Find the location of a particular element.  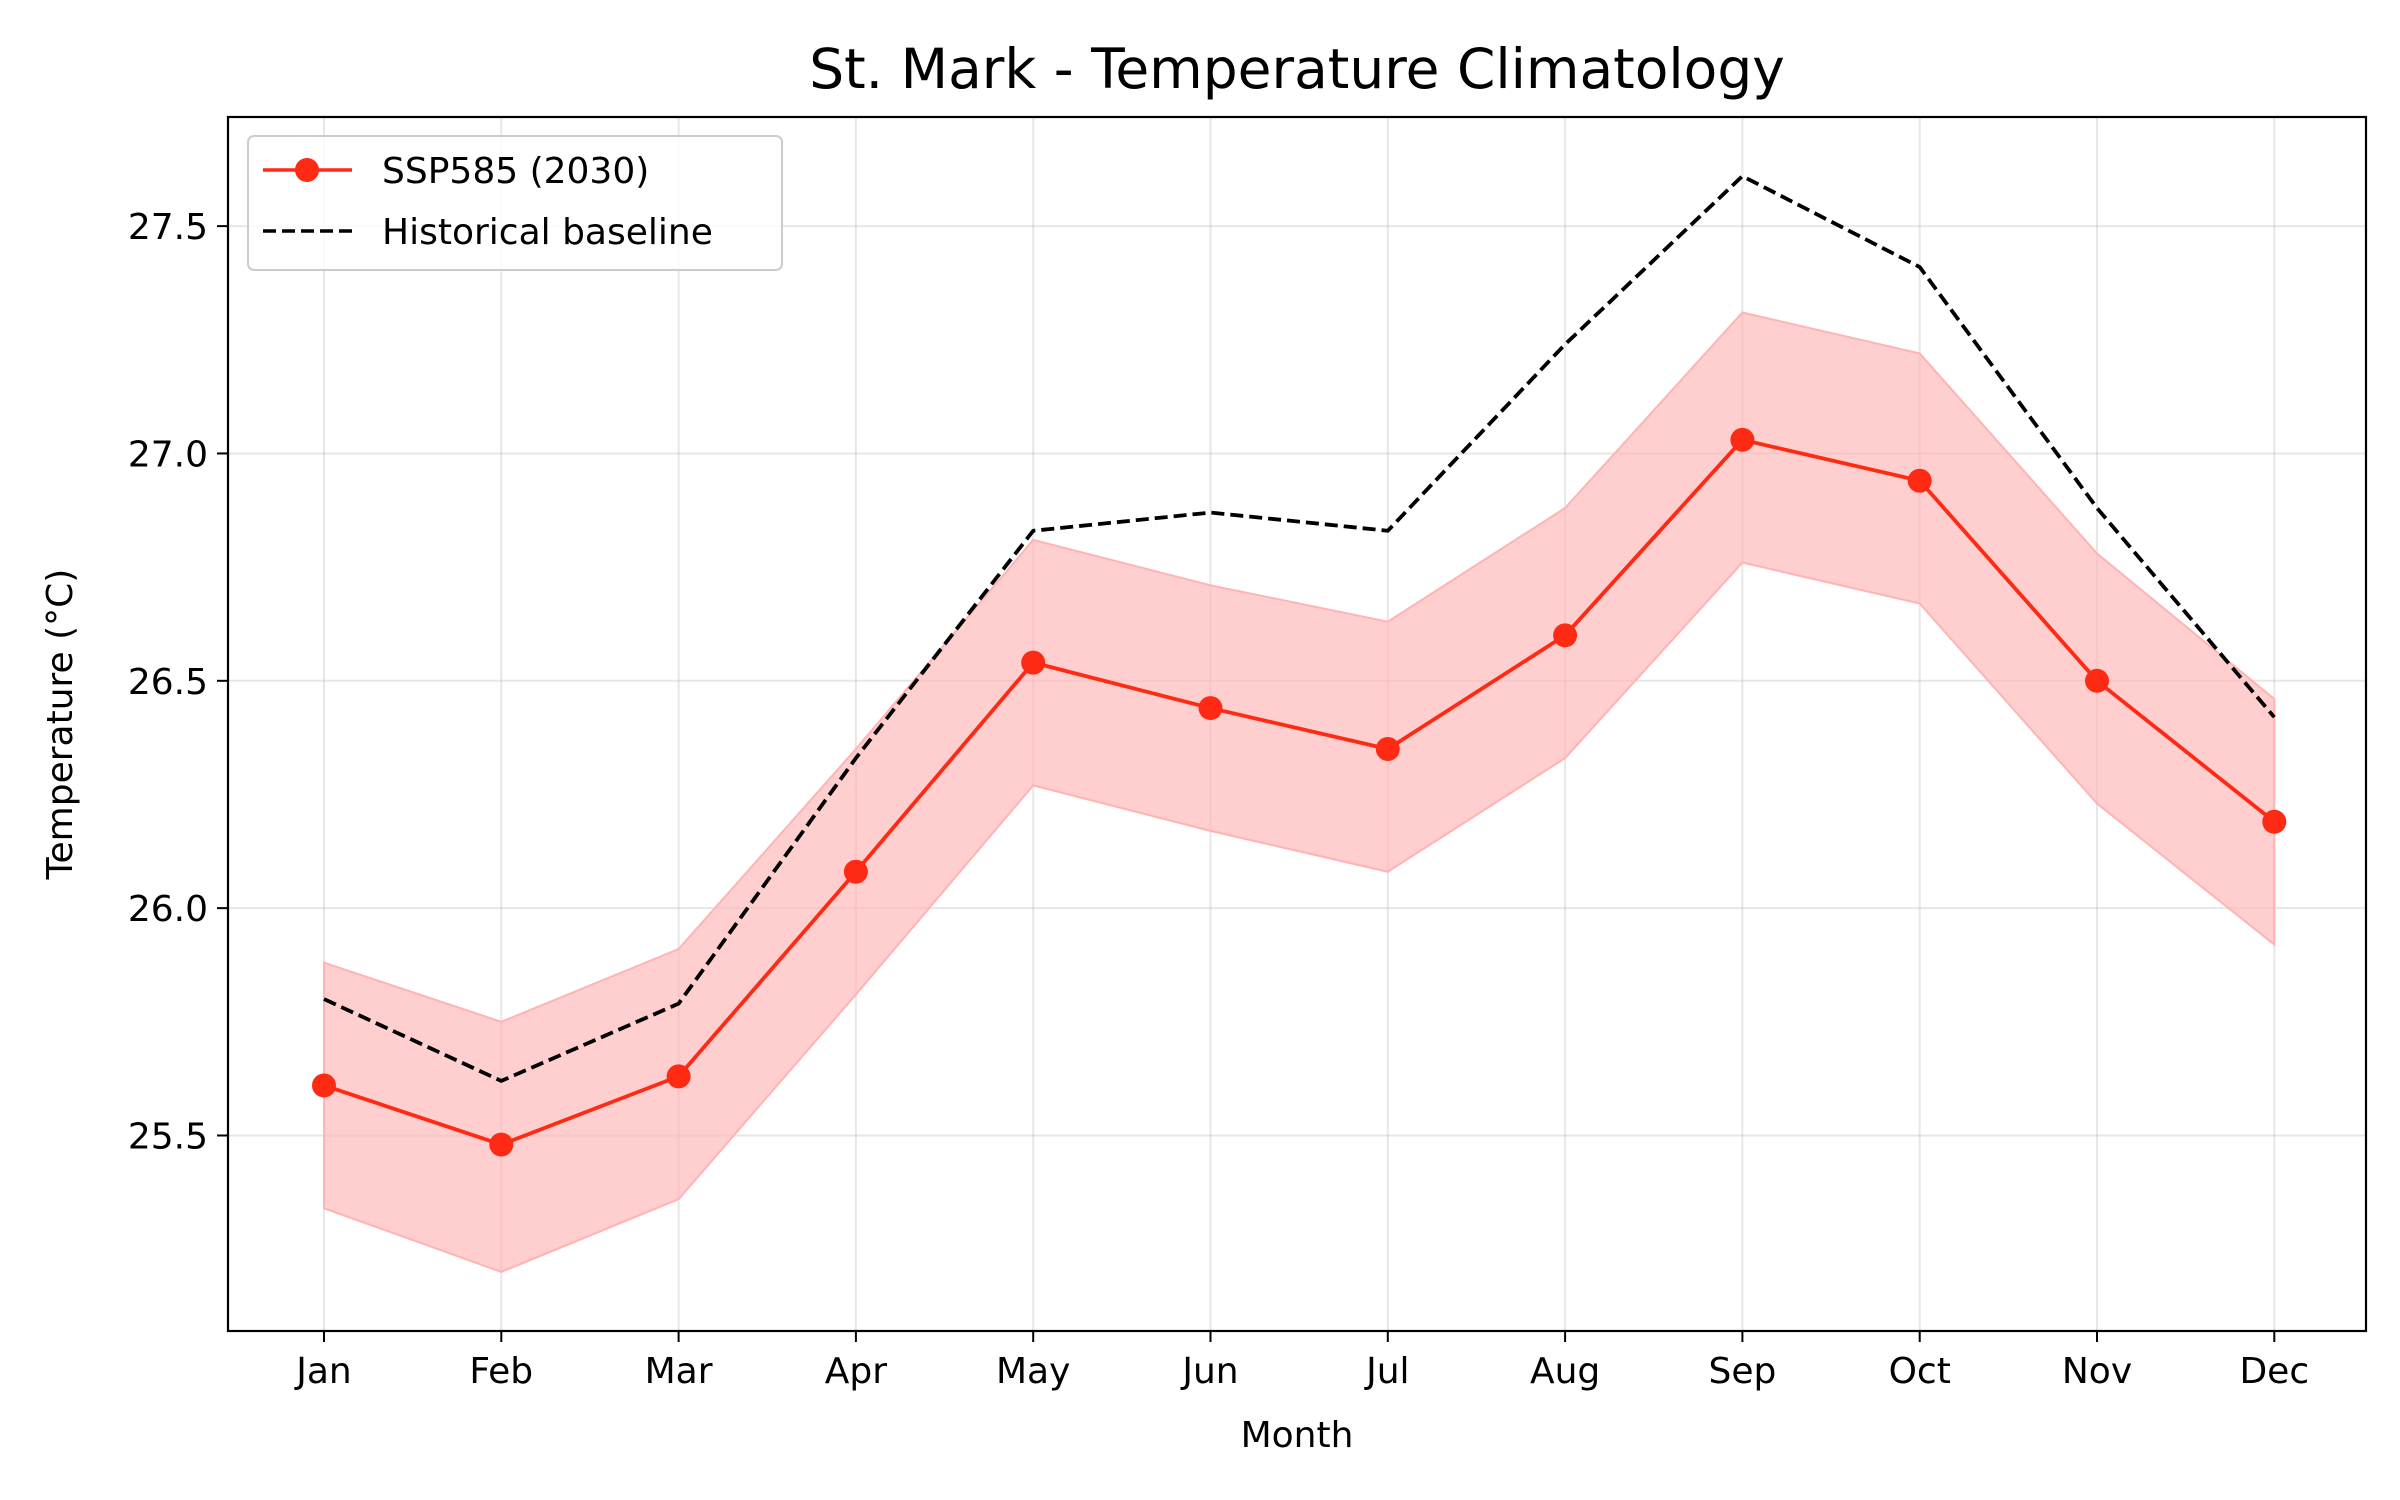

x-tick-label: Mar is located at coordinates (679, 1371).